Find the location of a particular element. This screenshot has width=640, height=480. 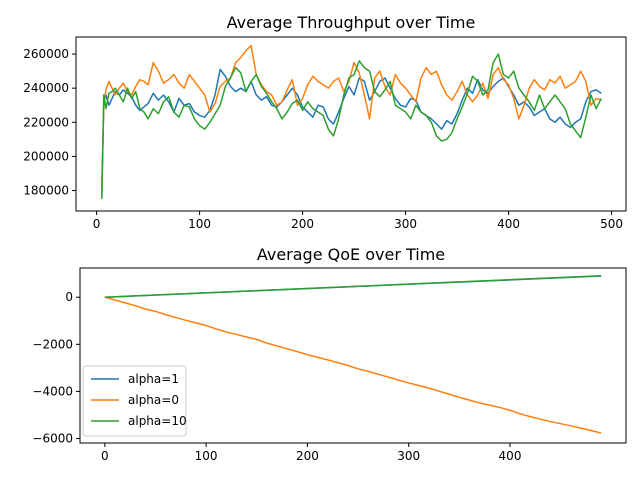

legend-frame is located at coordinates (134, 401).